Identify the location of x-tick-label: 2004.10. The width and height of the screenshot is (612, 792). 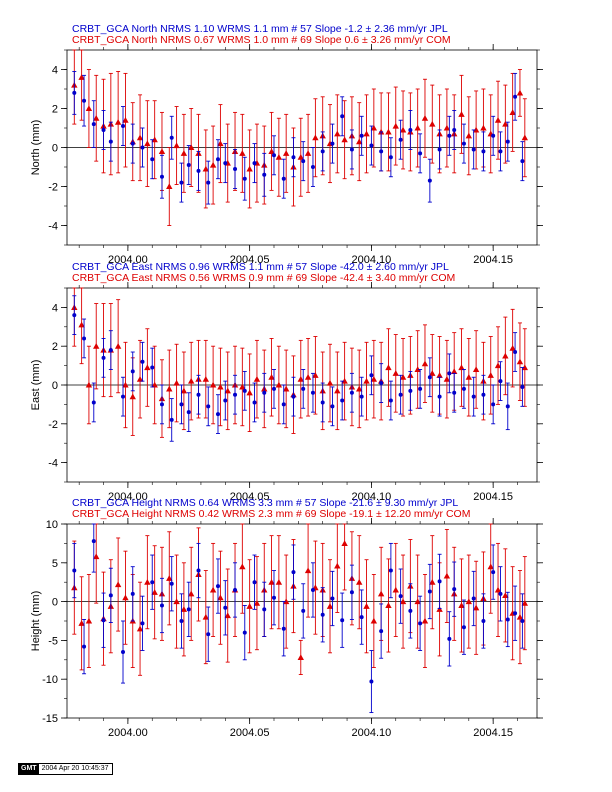
(372, 497).